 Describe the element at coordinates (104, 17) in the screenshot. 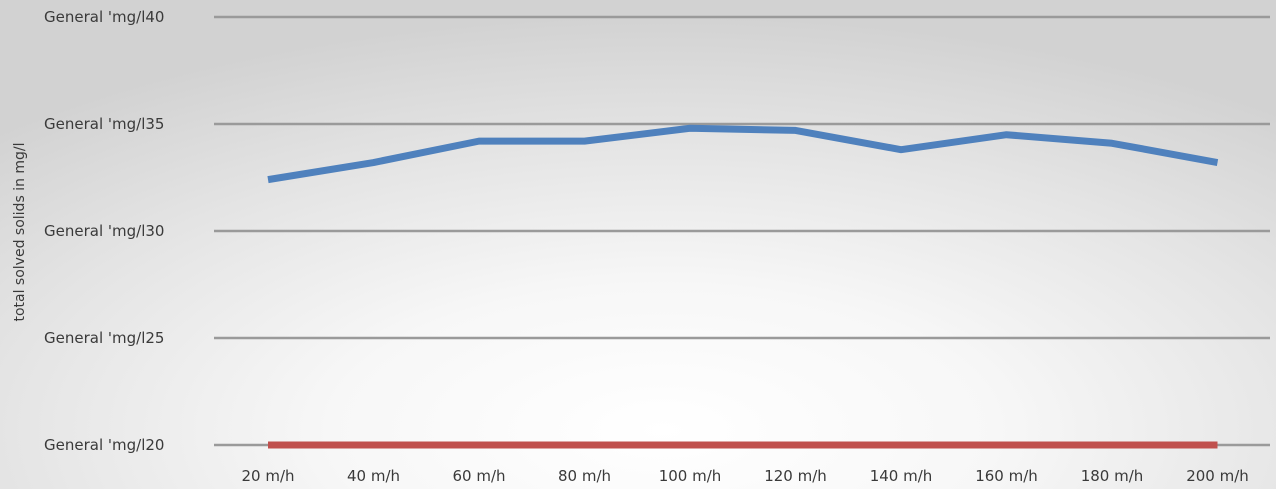

I see `y-tick-label: General 'mg/l40` at that location.